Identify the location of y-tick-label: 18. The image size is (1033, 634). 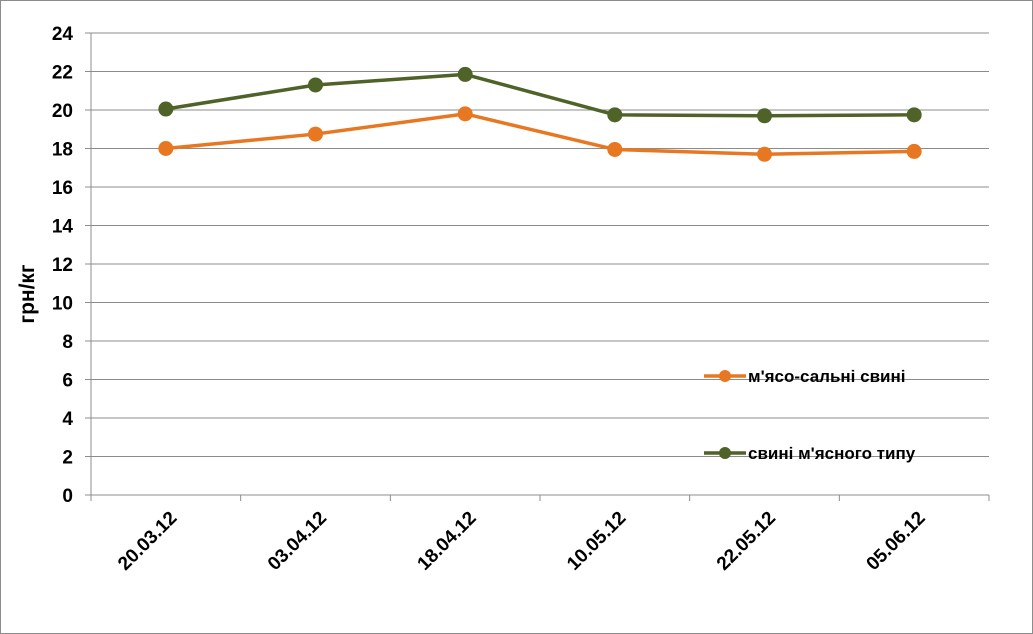
(62, 150).